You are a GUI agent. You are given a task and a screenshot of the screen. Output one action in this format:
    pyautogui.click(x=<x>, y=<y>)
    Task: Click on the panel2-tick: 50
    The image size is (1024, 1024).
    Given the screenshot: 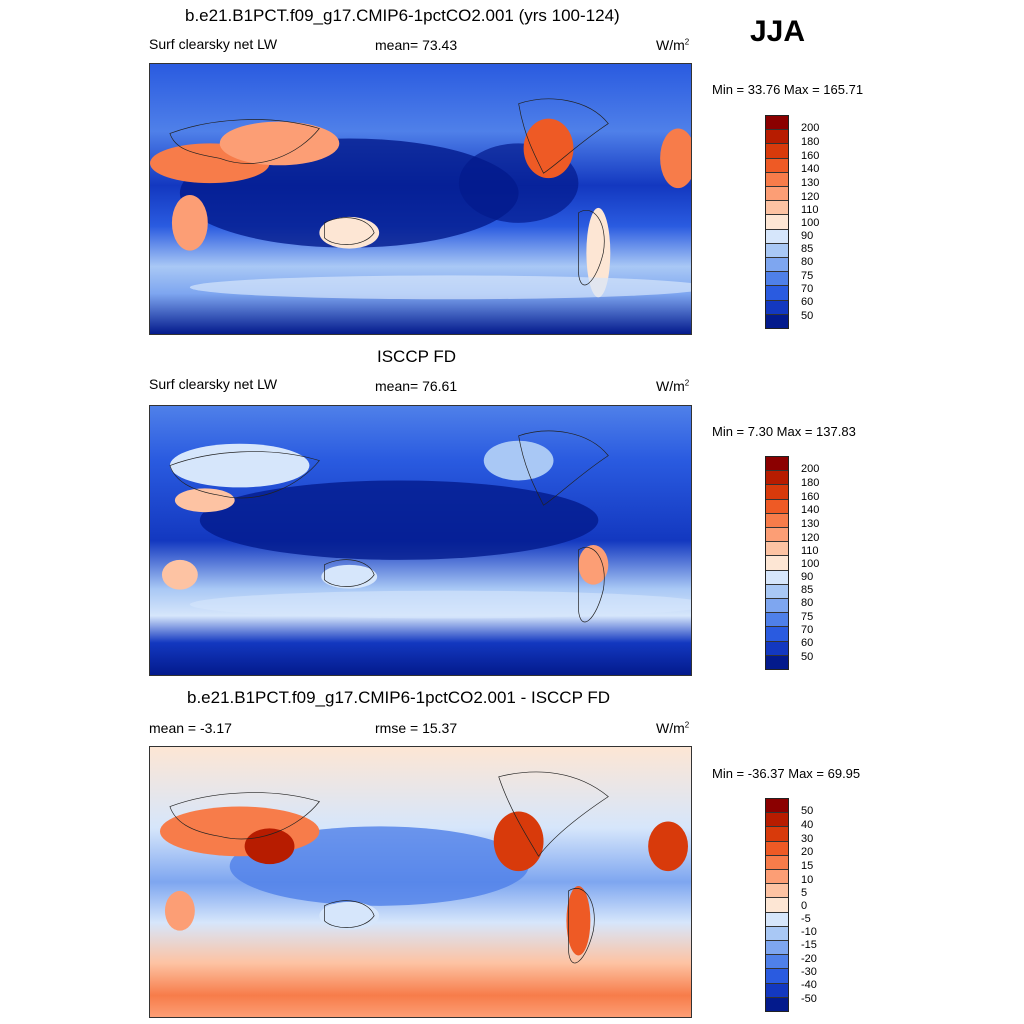 What is the action you would take?
    pyautogui.click(x=807, y=657)
    